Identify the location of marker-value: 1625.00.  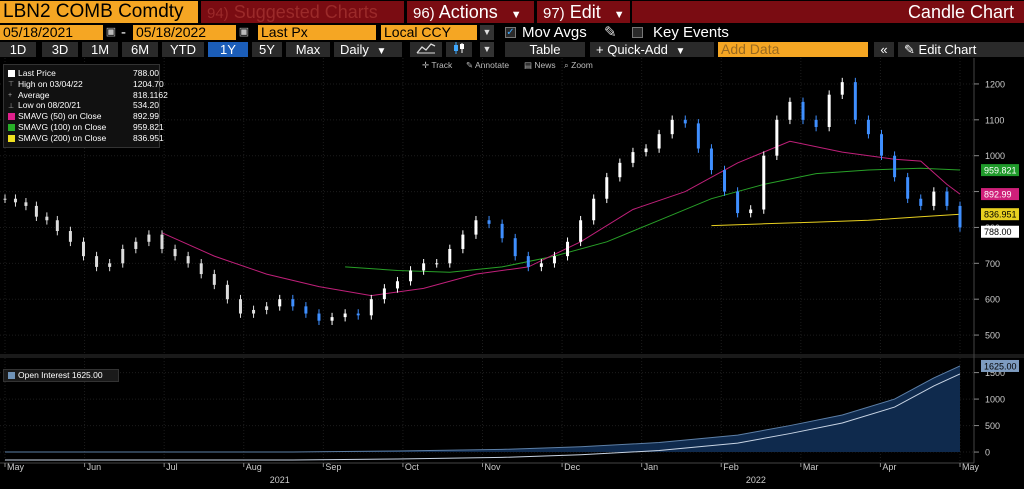
(1000, 366).